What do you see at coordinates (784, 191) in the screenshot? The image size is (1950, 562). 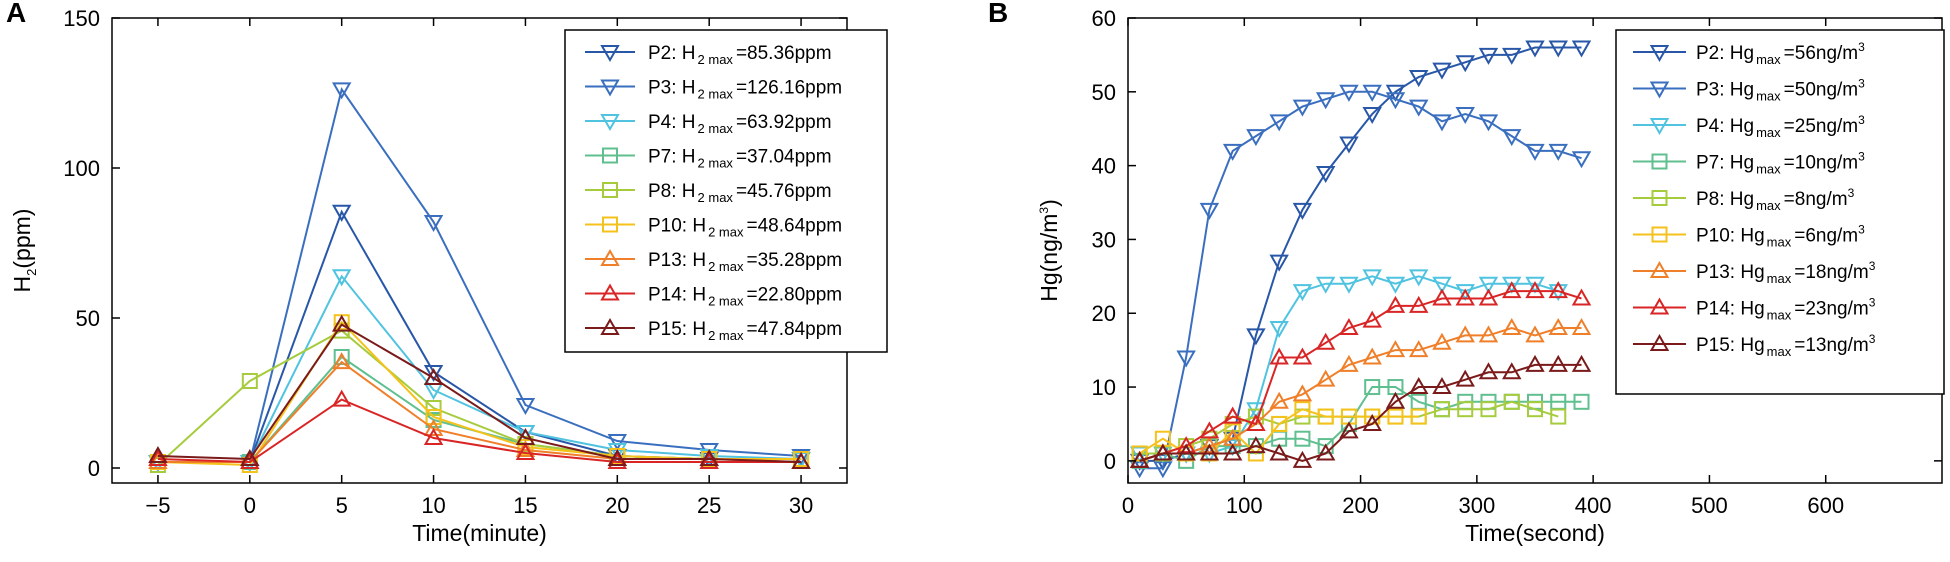 I see `panel-a-legend-entry-p8-value: =45.76ppm` at bounding box center [784, 191].